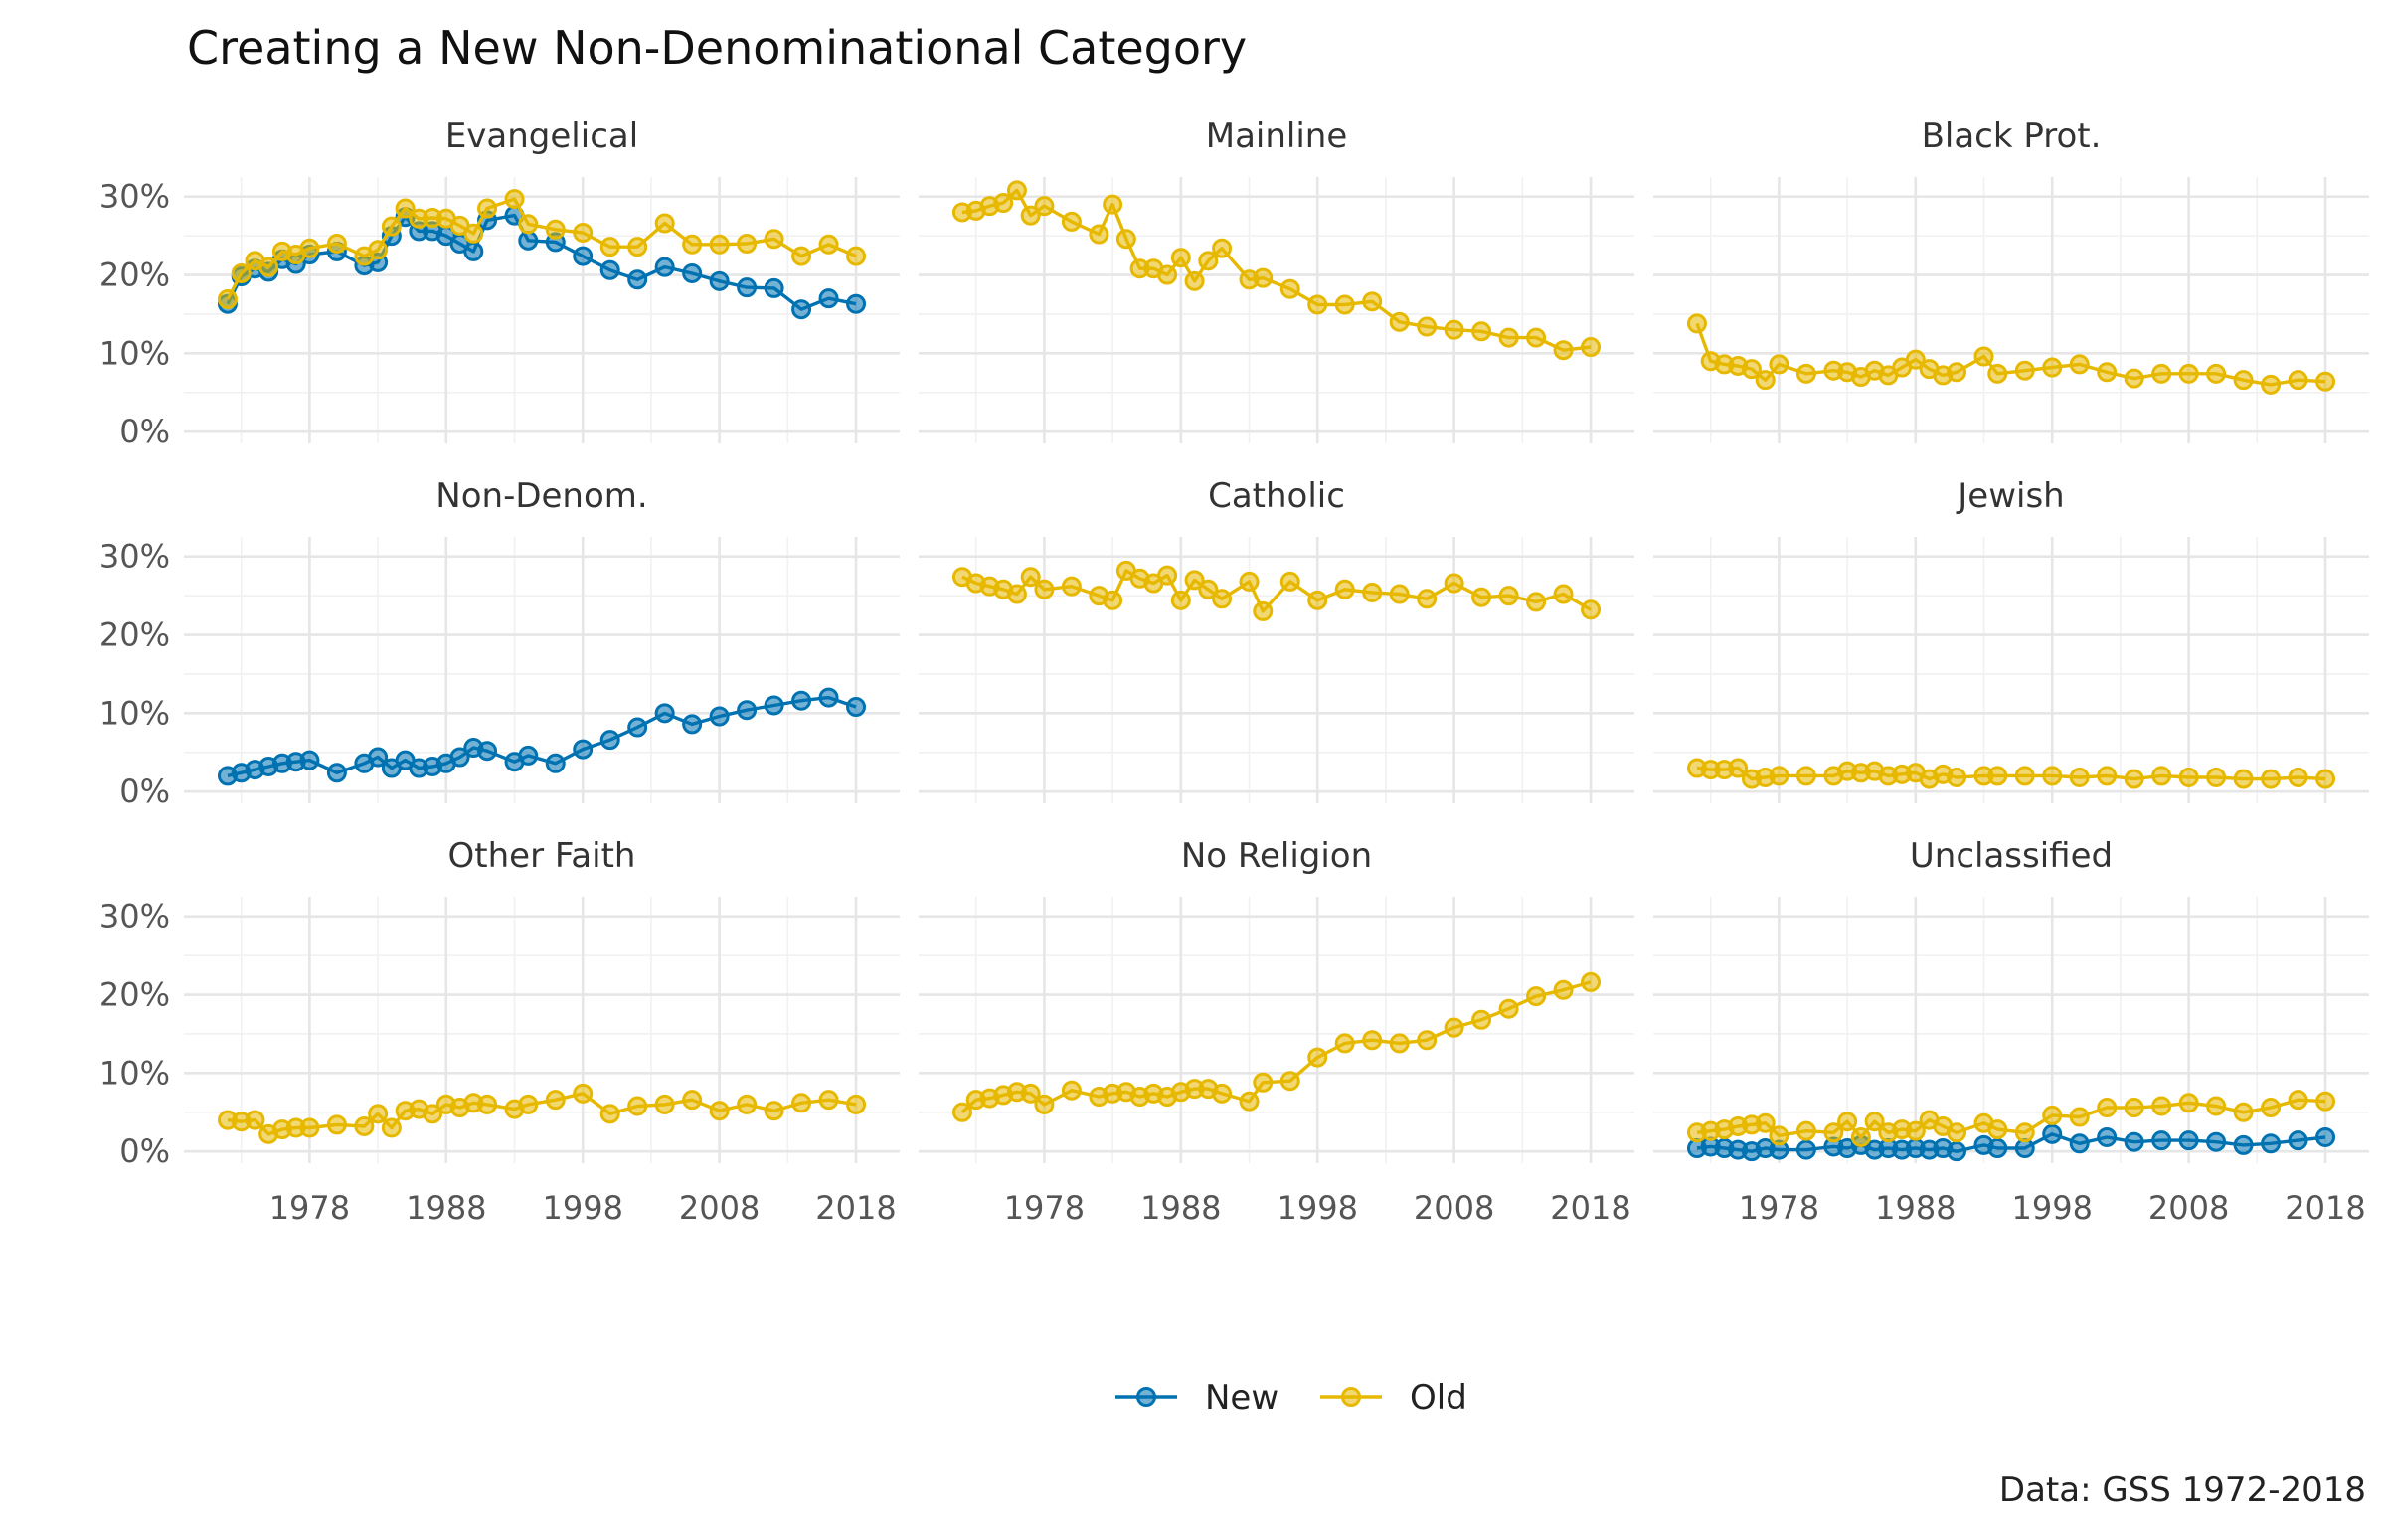 This screenshot has height=1540, width=2386. I want to click on facet-title: Unclassified, so click(2011, 856).